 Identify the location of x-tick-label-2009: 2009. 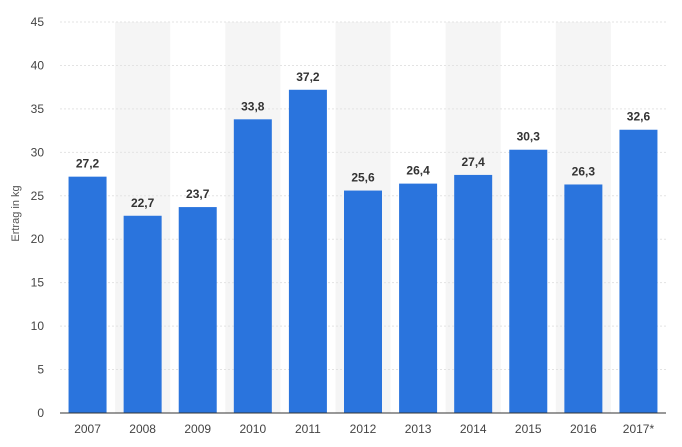
(197, 429).